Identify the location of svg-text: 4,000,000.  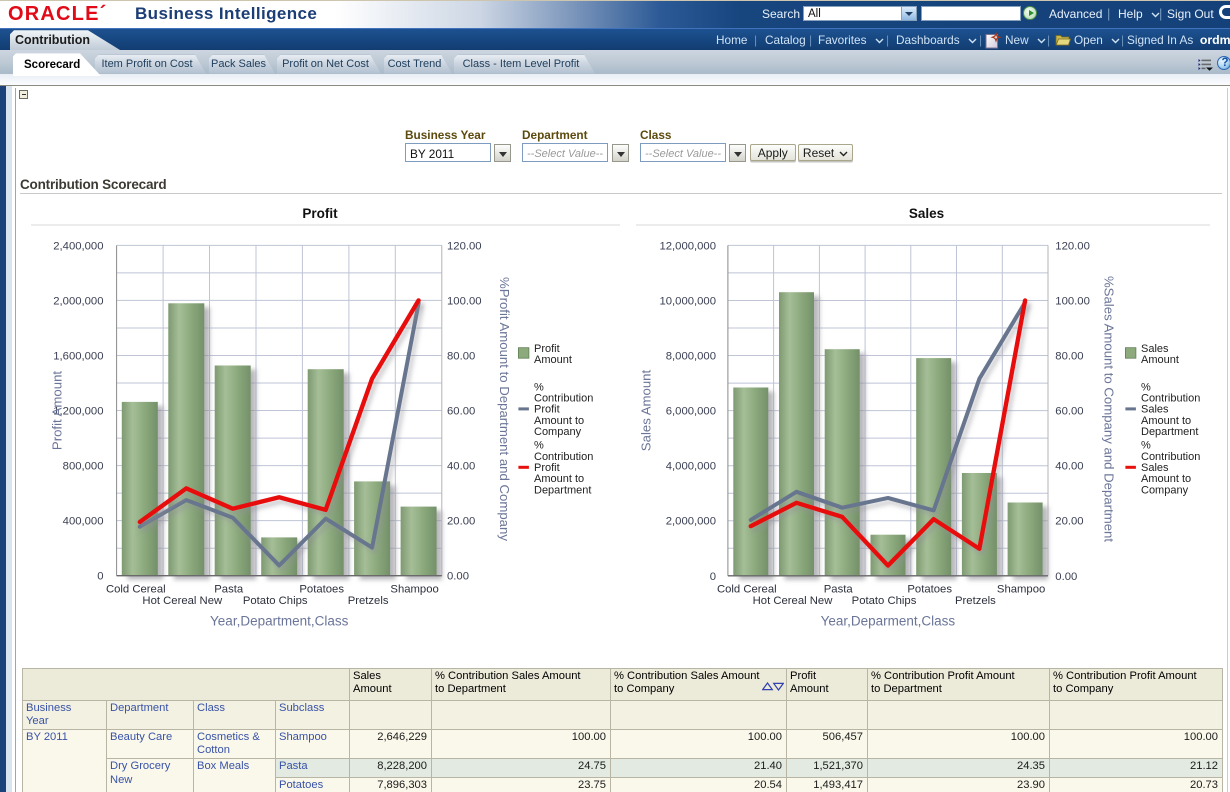
(691, 467).